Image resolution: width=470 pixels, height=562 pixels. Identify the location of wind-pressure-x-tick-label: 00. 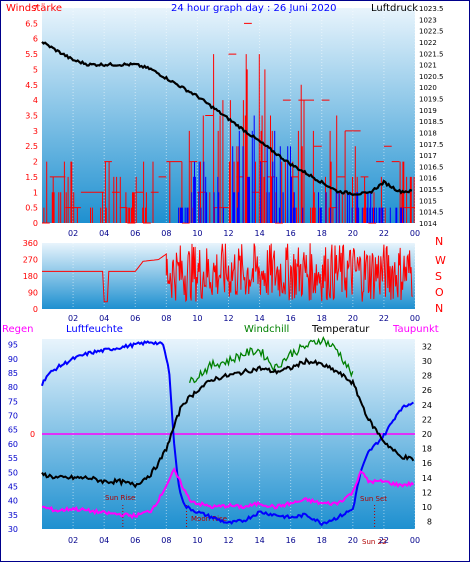
(415, 233).